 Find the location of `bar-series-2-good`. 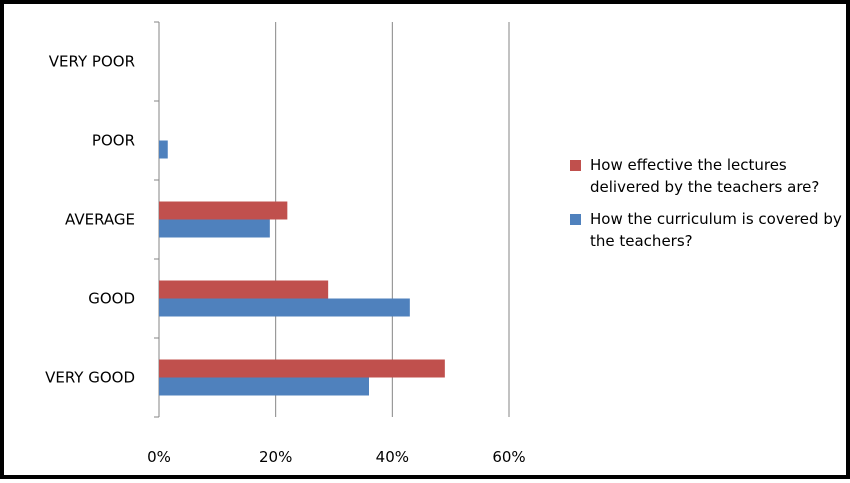

bar-series-2-good is located at coordinates (284, 307).